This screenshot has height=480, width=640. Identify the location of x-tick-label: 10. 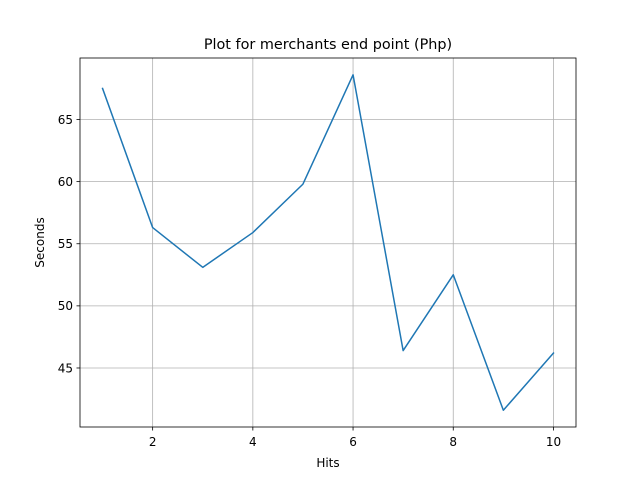
(553, 442).